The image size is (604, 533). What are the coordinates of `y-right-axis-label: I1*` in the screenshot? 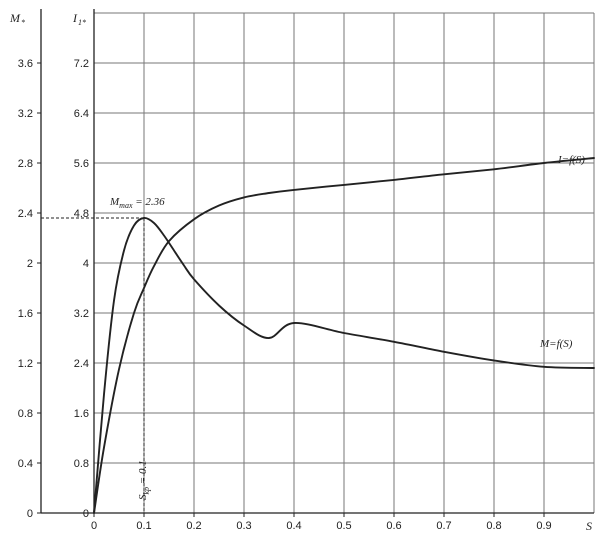 It's located at (79, 19).